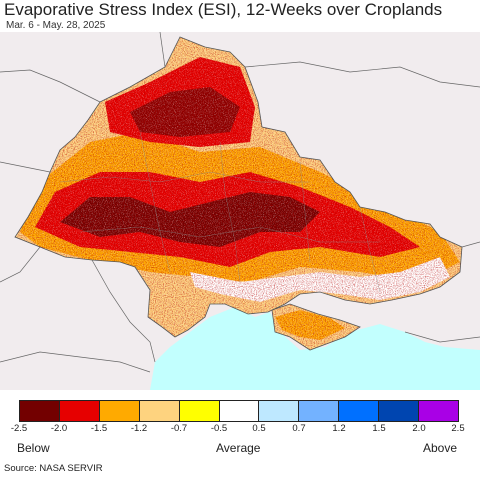 This screenshot has height=478, width=480. Describe the element at coordinates (19, 428) in the screenshot. I see `legend-tick: -2.5` at that location.